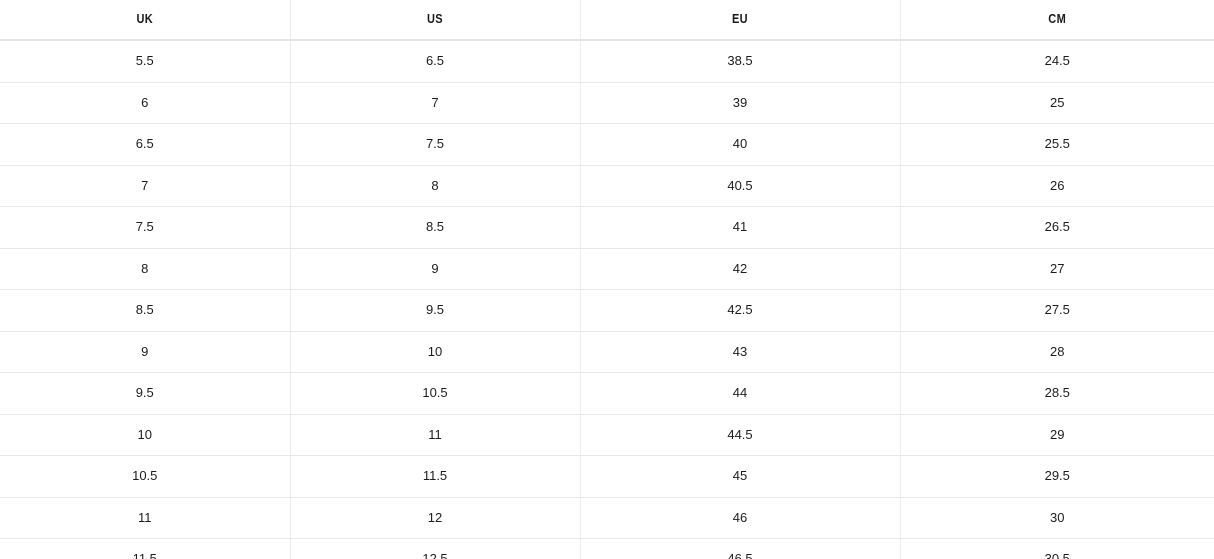 The height and width of the screenshot is (559, 1214). Describe the element at coordinates (1057, 186) in the screenshot. I see `cell-cm: 26` at that location.